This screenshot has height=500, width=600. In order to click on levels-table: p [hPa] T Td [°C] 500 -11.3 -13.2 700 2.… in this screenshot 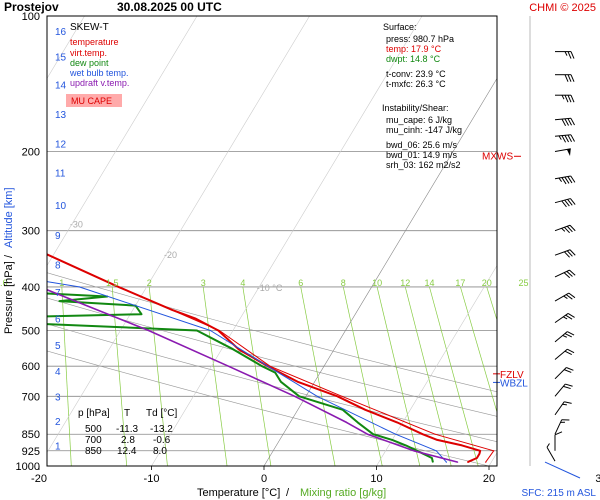, I will do `click(127, 432)`.